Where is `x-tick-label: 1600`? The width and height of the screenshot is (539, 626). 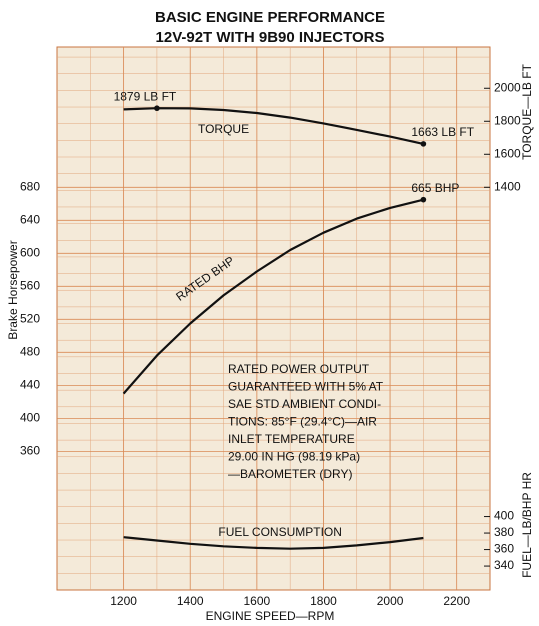
x-tick-label: 1600 is located at coordinates (256, 601).